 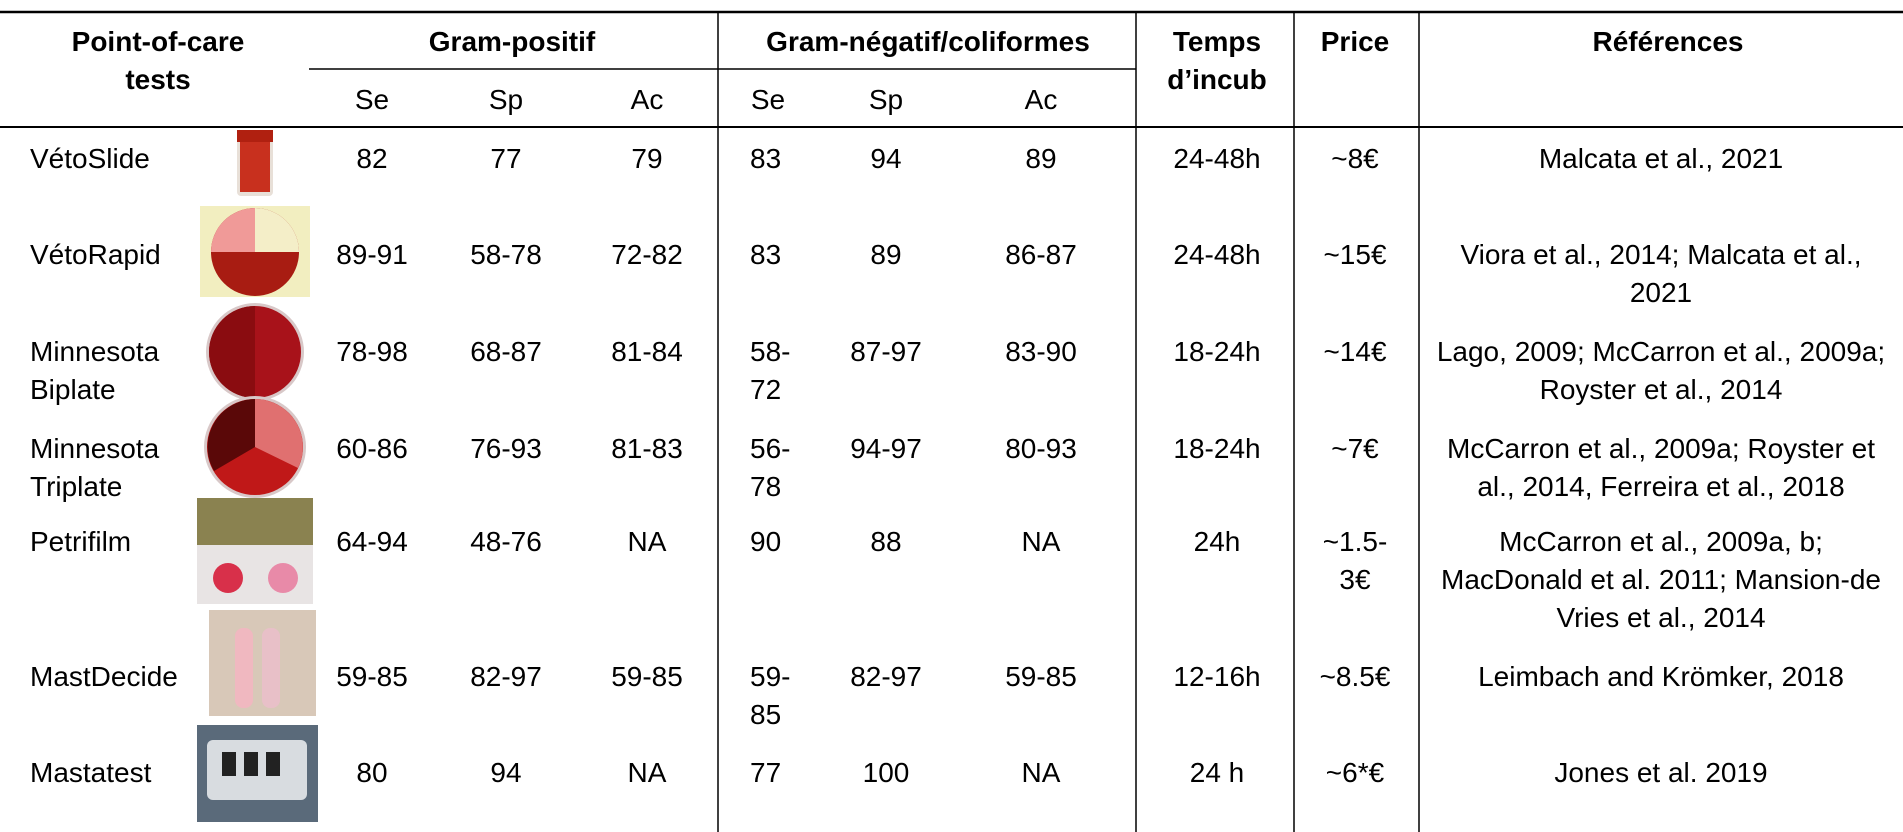 I want to click on header-cell: Point-of-care tests, so click(x=158, y=60).